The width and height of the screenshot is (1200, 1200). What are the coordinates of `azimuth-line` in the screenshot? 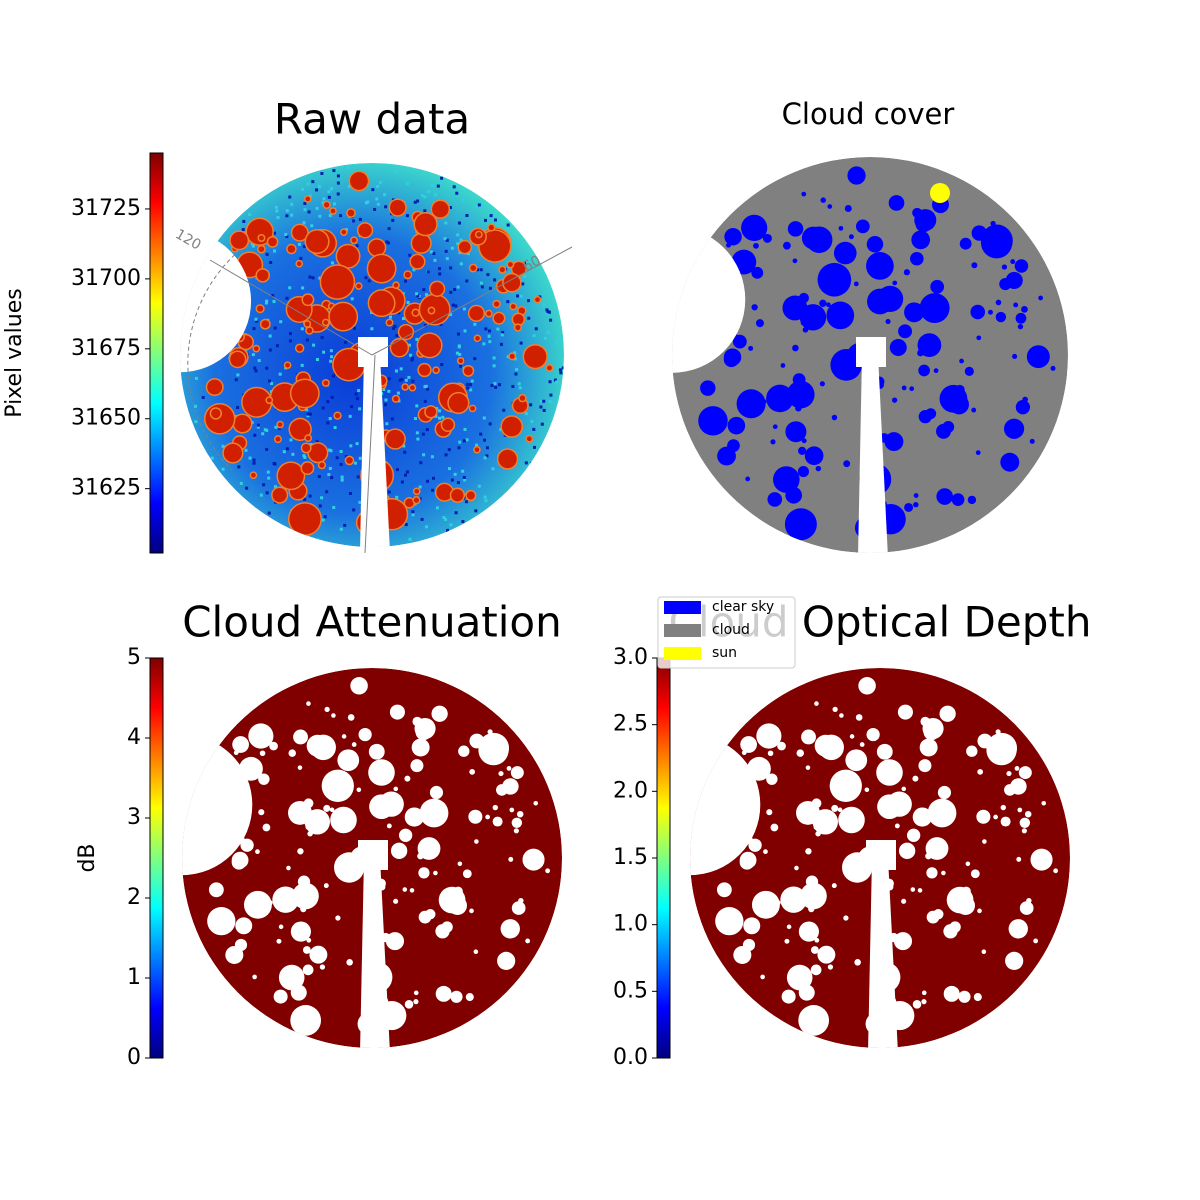 It's located at (370, 454).